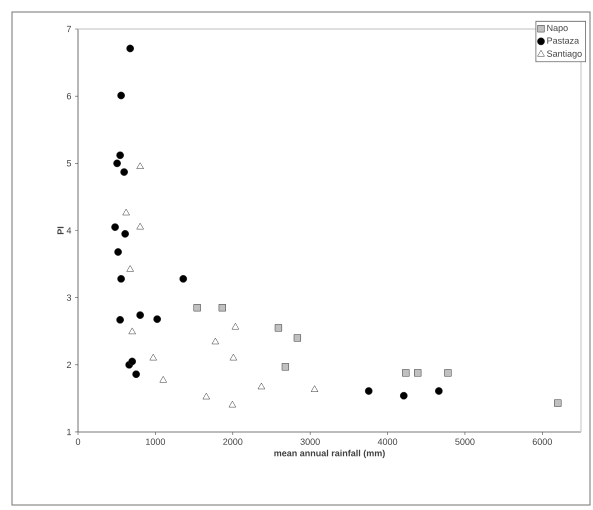  I want to click on y-tick-label: 2, so click(69, 365).